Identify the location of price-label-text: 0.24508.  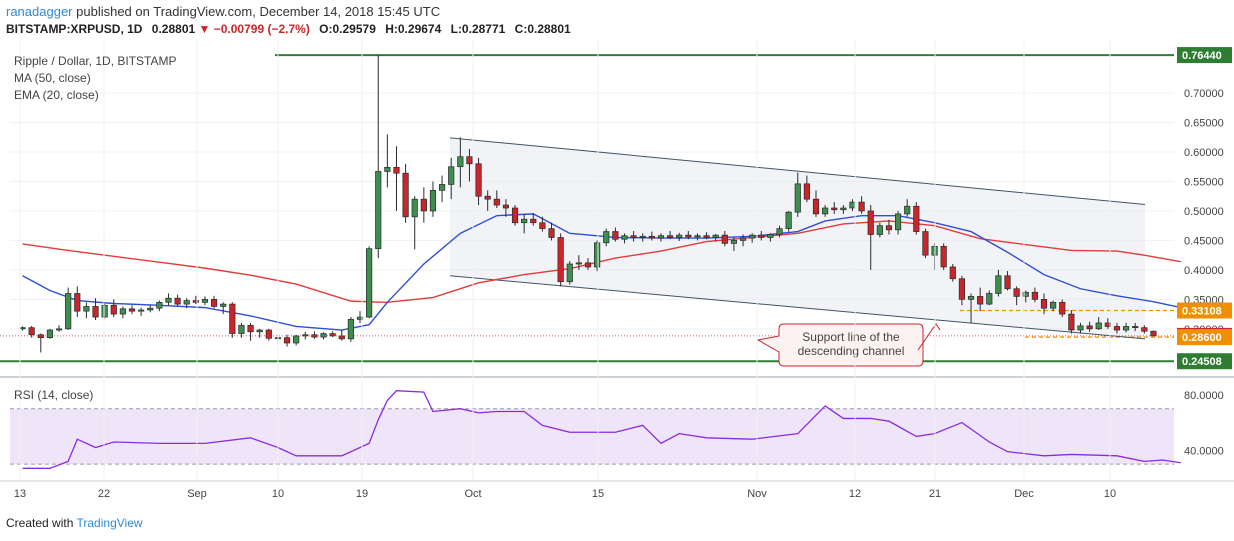
(1202, 362).